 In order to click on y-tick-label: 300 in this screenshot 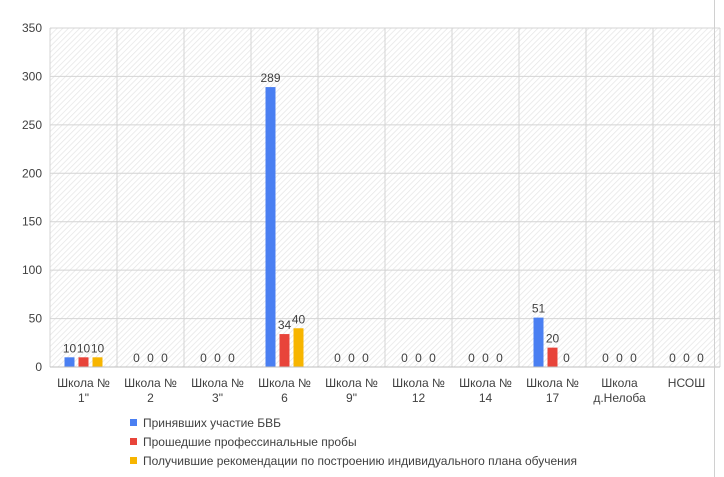, I will do `click(32, 76)`.